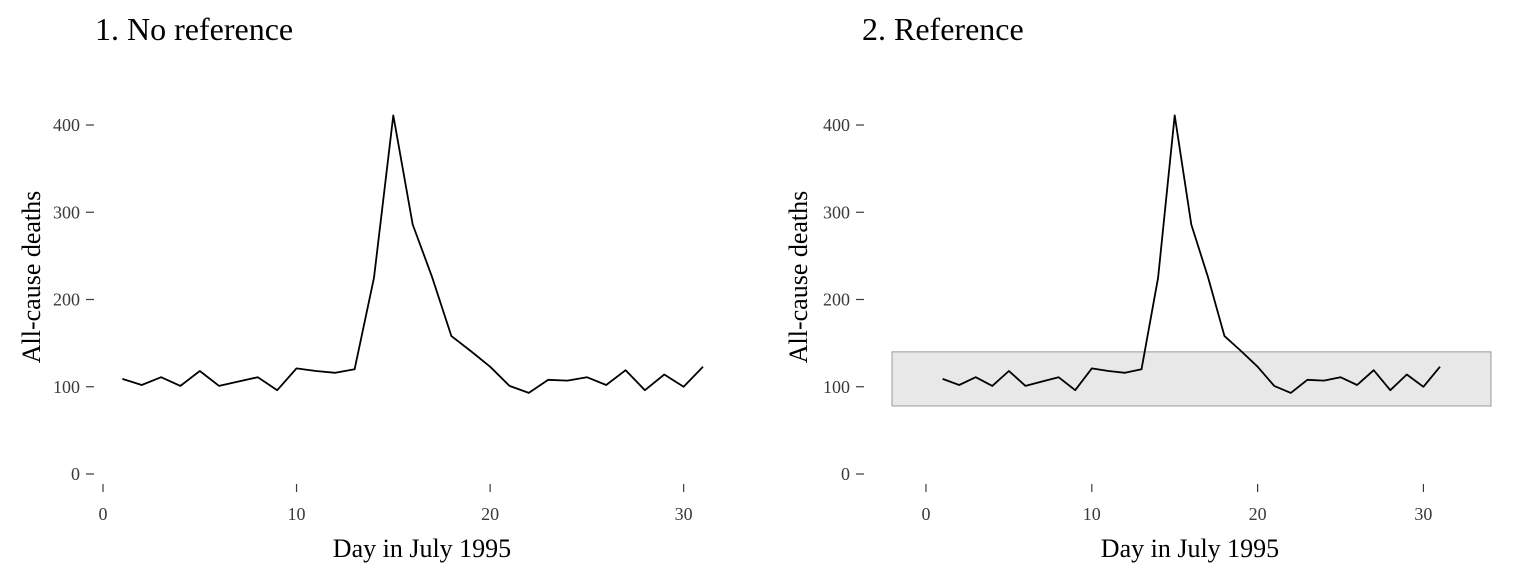  I want to click on chart-title: 2. Reference, so click(943, 29).